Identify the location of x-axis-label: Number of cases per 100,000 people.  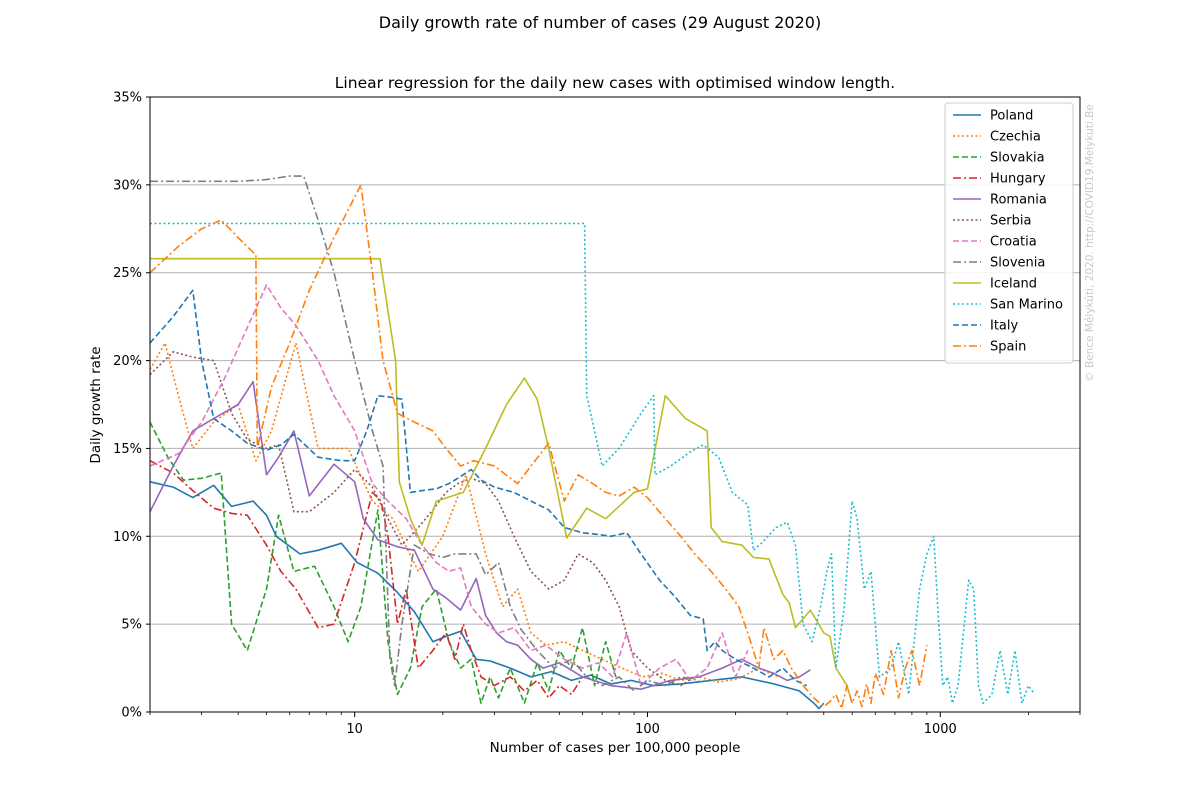
(615, 748).